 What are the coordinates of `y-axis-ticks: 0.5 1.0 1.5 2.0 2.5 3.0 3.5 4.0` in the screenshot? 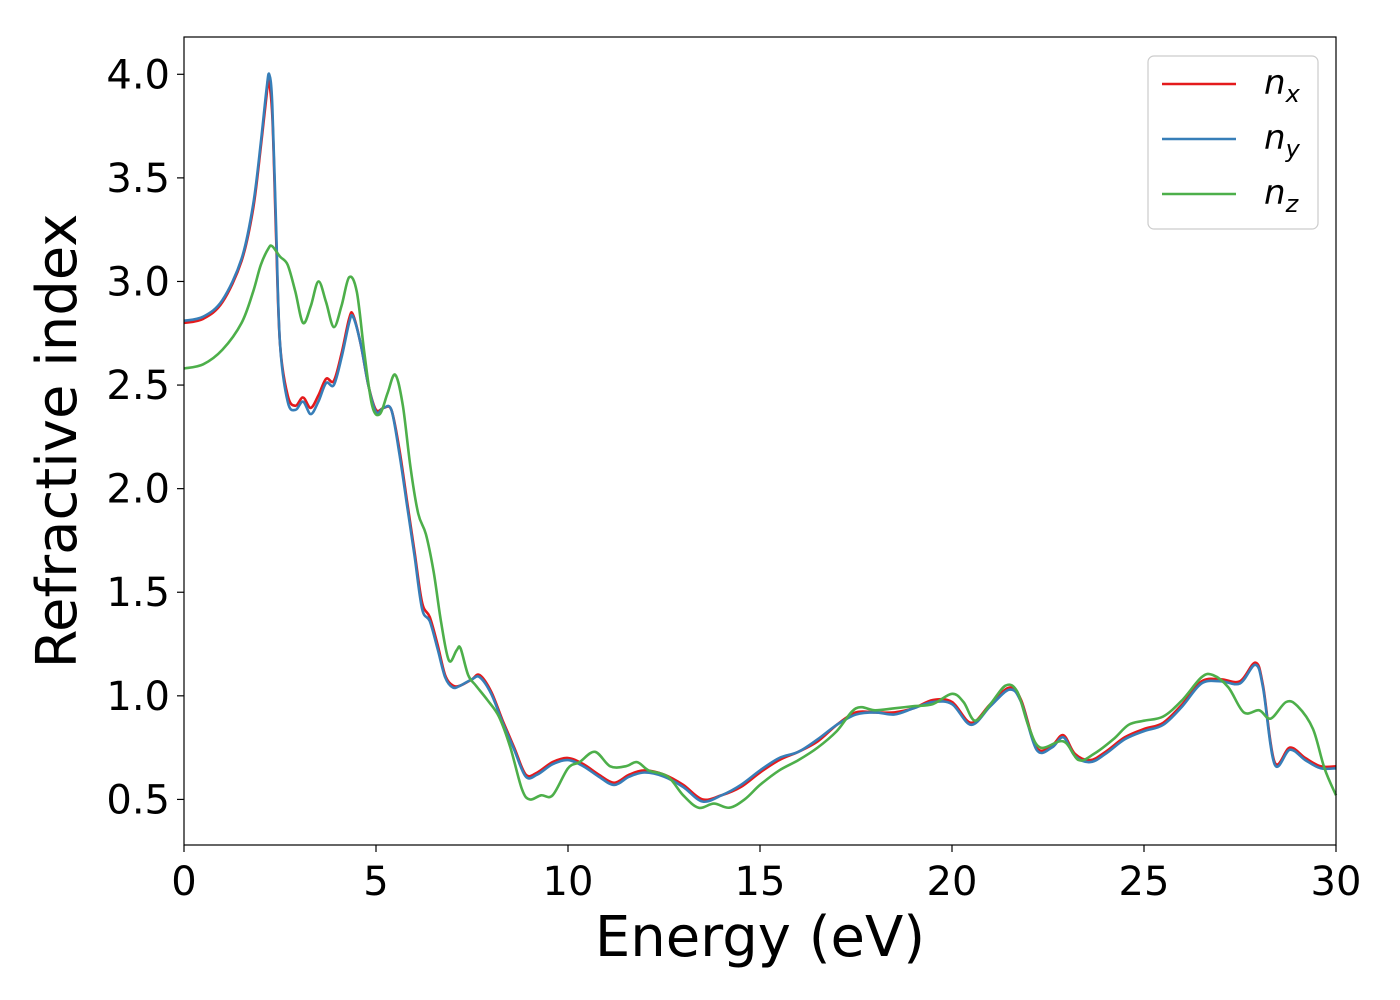 It's located at (145, 437).